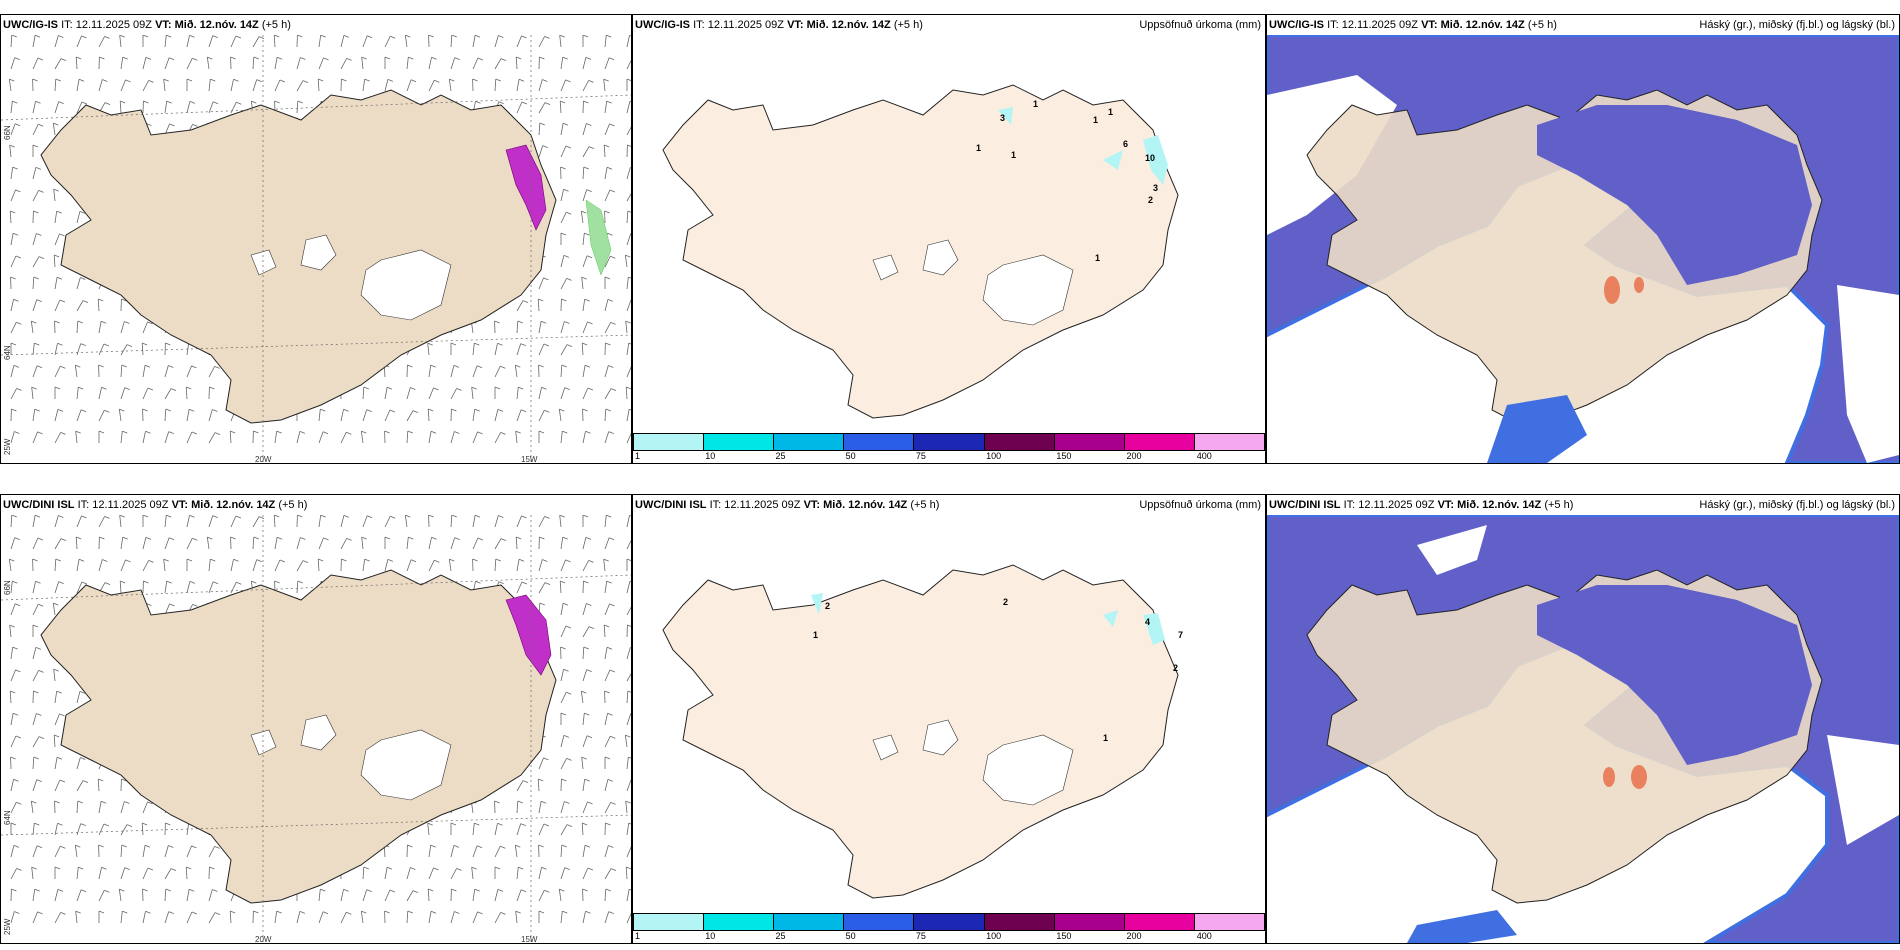  Describe the element at coordinates (817, 604) in the screenshot. I see `precip-shade` at that location.